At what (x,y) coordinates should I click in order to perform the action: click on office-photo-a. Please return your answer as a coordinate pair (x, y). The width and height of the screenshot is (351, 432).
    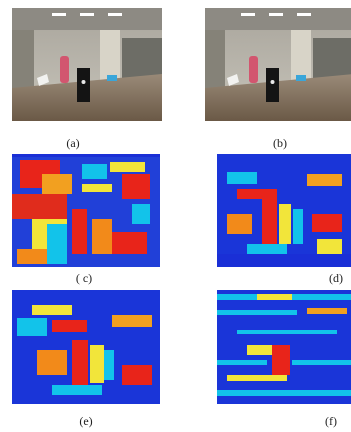
    Looking at the image, I should click on (87, 64).